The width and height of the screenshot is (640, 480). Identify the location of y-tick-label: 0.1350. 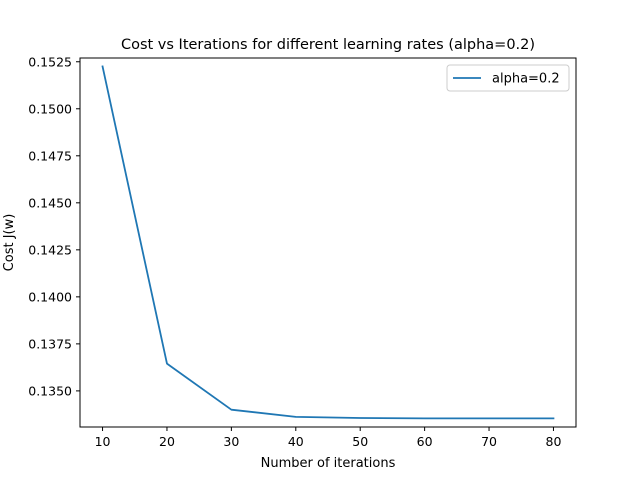
(50, 390).